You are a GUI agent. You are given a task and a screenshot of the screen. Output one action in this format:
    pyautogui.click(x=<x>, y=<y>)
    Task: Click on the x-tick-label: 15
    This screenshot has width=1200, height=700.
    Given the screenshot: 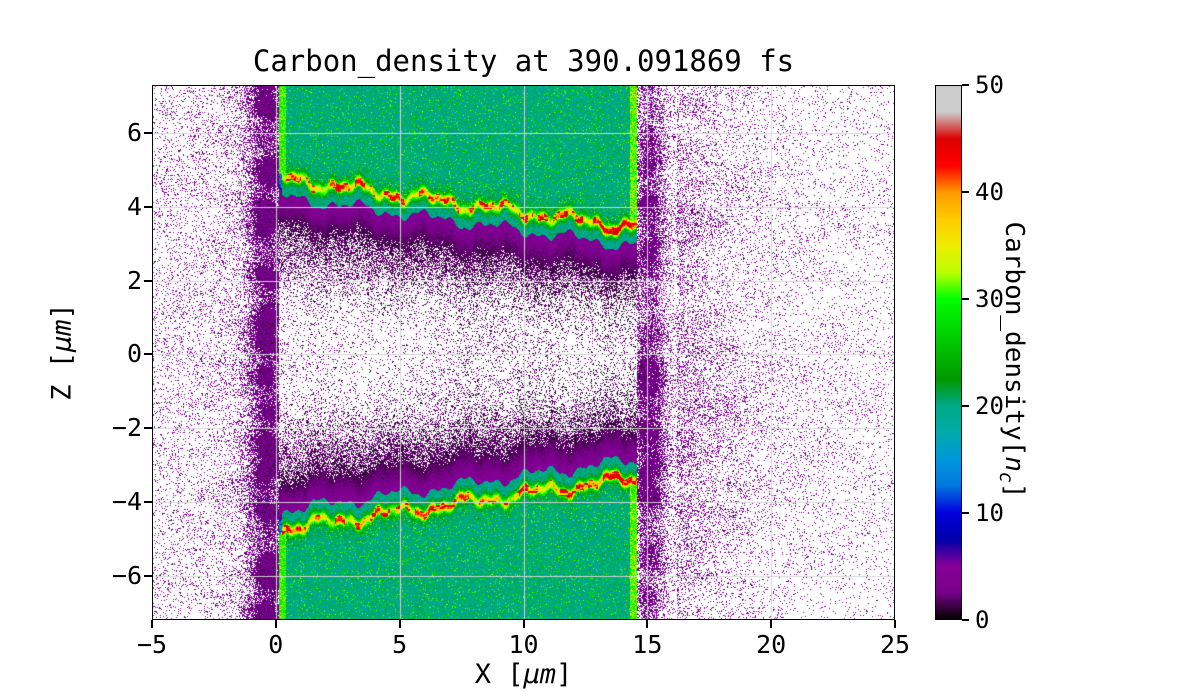 What is the action you would take?
    pyautogui.click(x=647, y=644)
    